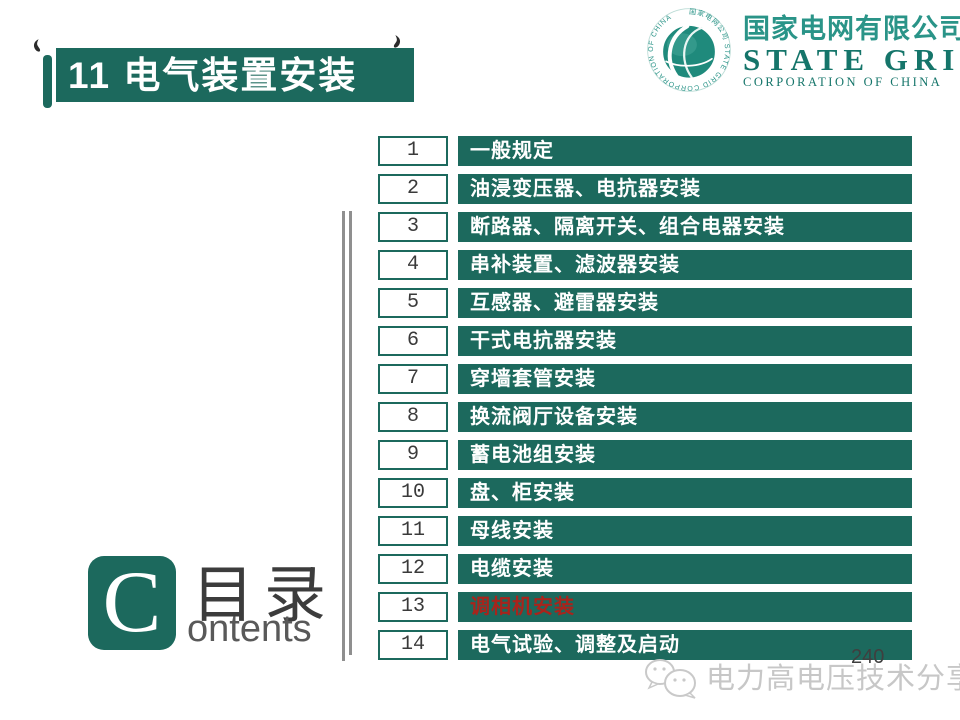  What do you see at coordinates (685, 645) in the screenshot?
I see `toc-bar: 电气试验、调整及启动` at bounding box center [685, 645].